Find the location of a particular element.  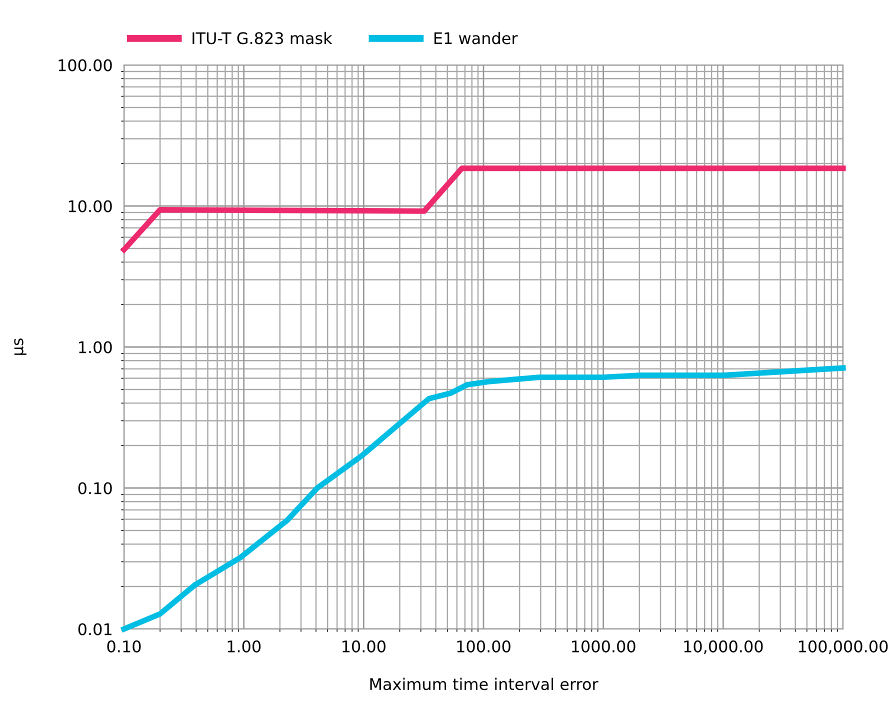

x-tick-label: 100,000.00 is located at coordinates (843, 647).